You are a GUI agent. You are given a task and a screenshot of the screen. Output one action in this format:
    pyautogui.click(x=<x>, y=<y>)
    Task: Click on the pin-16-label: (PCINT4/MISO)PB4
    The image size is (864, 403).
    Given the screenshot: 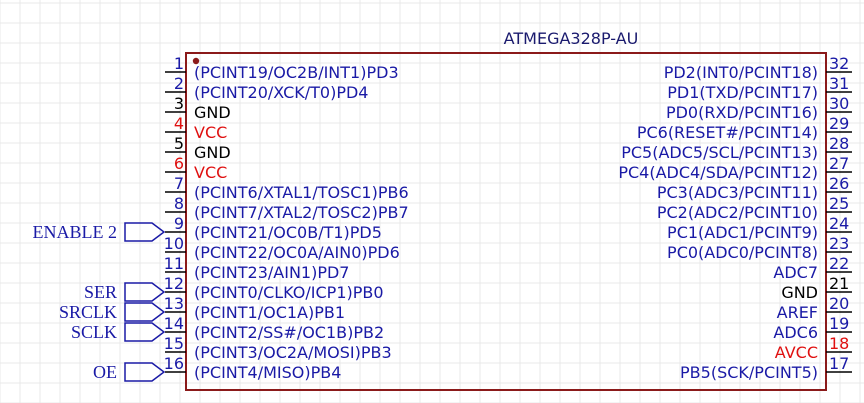 What is the action you would take?
    pyautogui.click(x=267, y=372)
    